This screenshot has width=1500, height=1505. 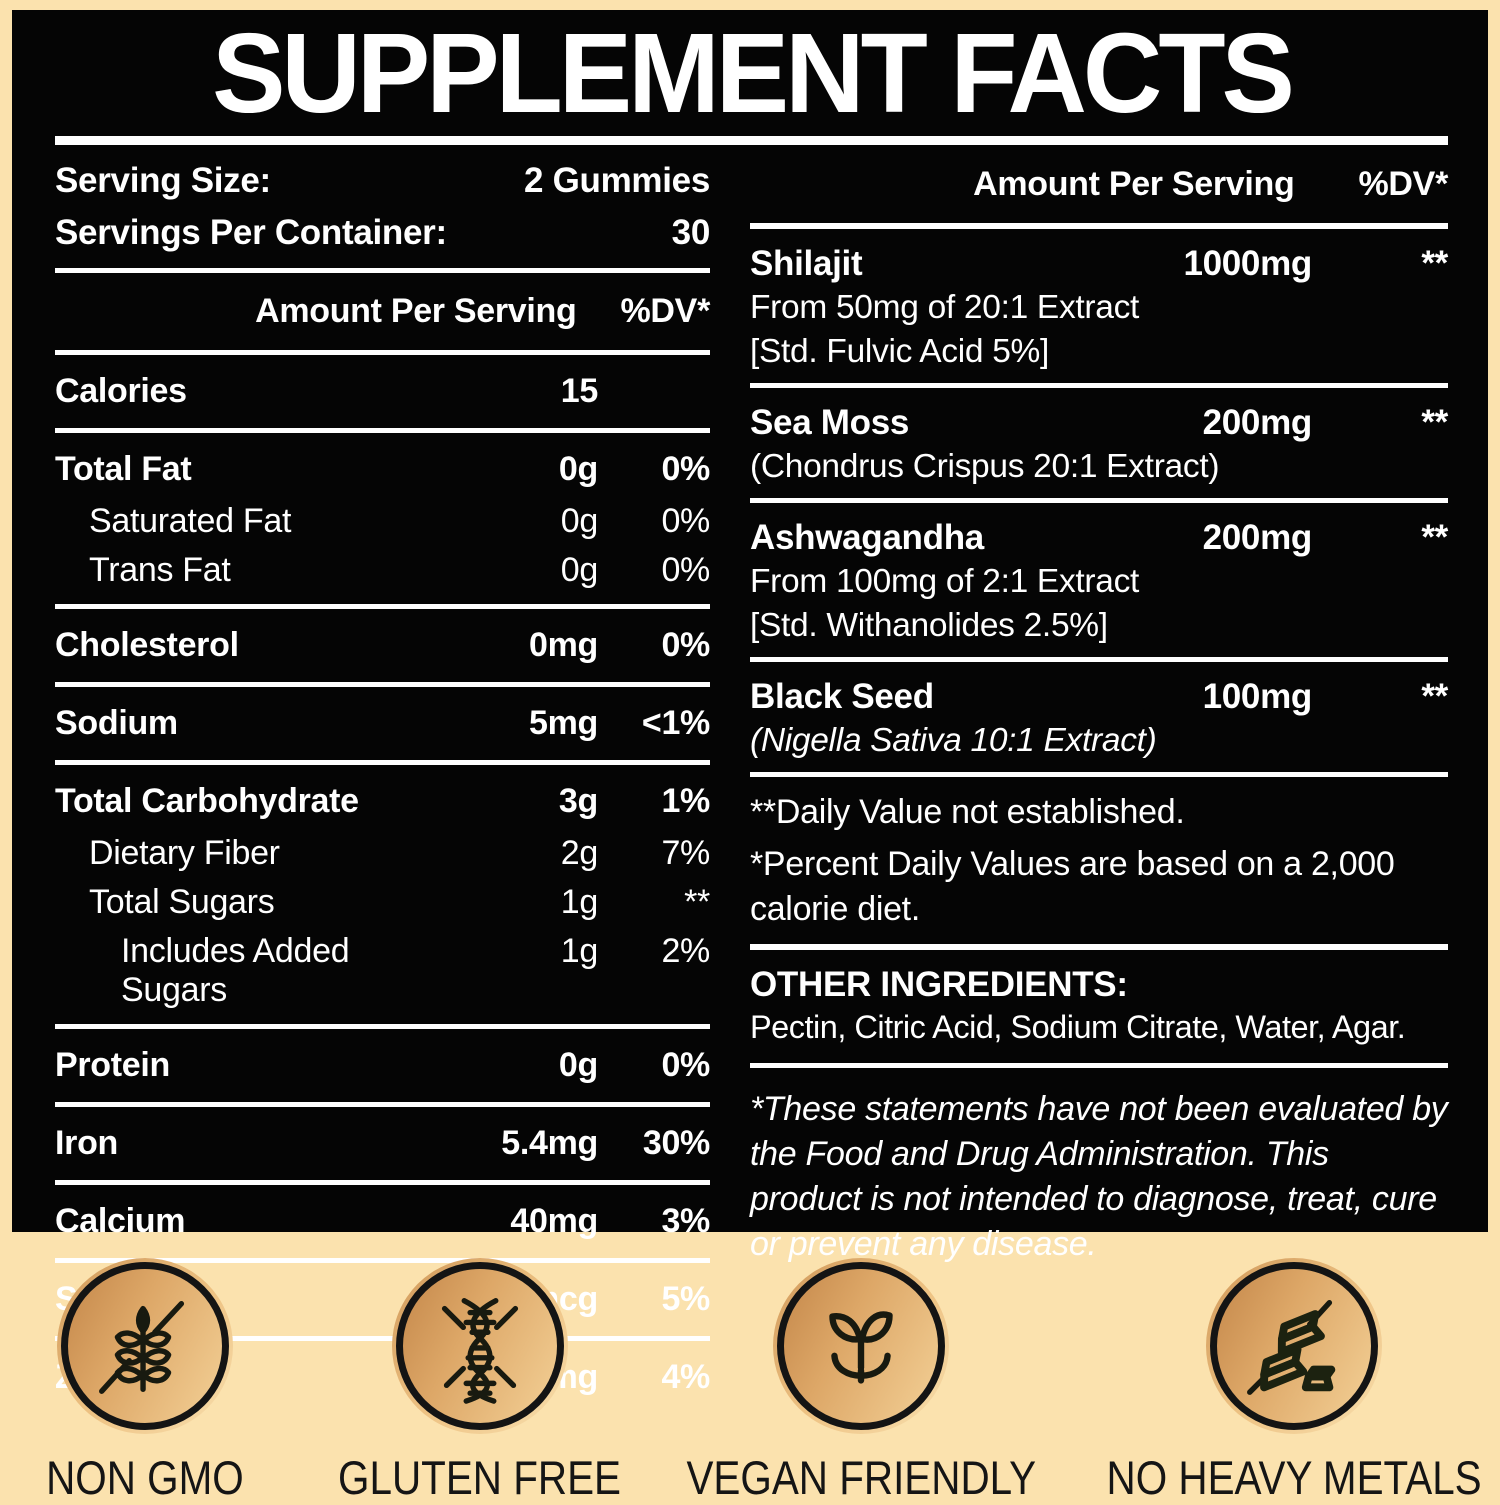 What do you see at coordinates (563, 645) in the screenshot?
I see `nutrient-amount: 0mg` at bounding box center [563, 645].